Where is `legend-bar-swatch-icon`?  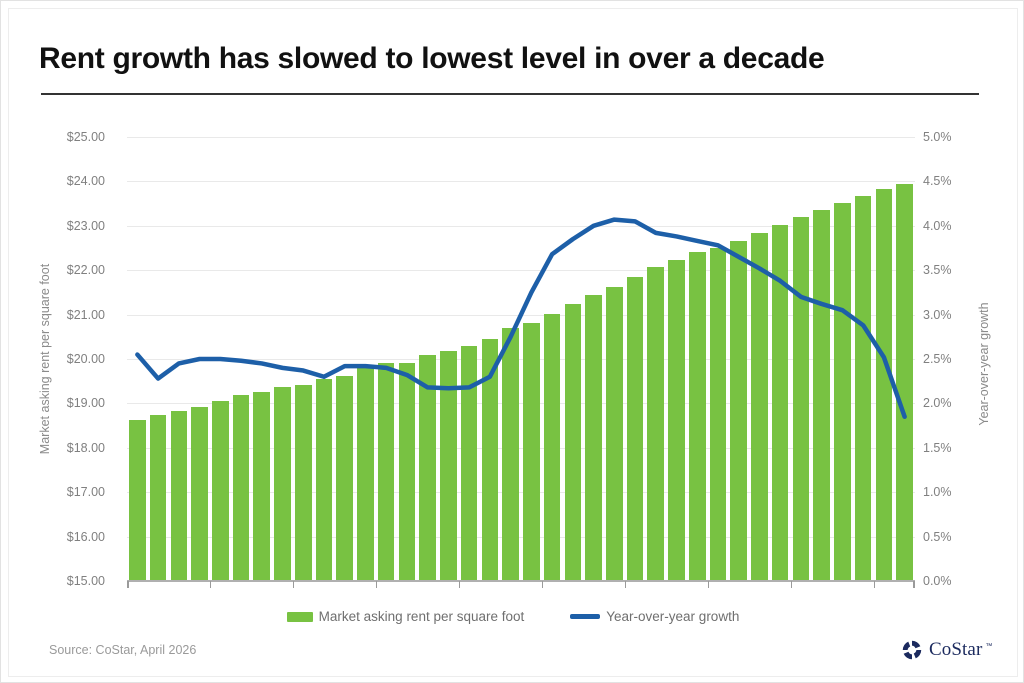
legend-bar-swatch-icon is located at coordinates (299, 616).